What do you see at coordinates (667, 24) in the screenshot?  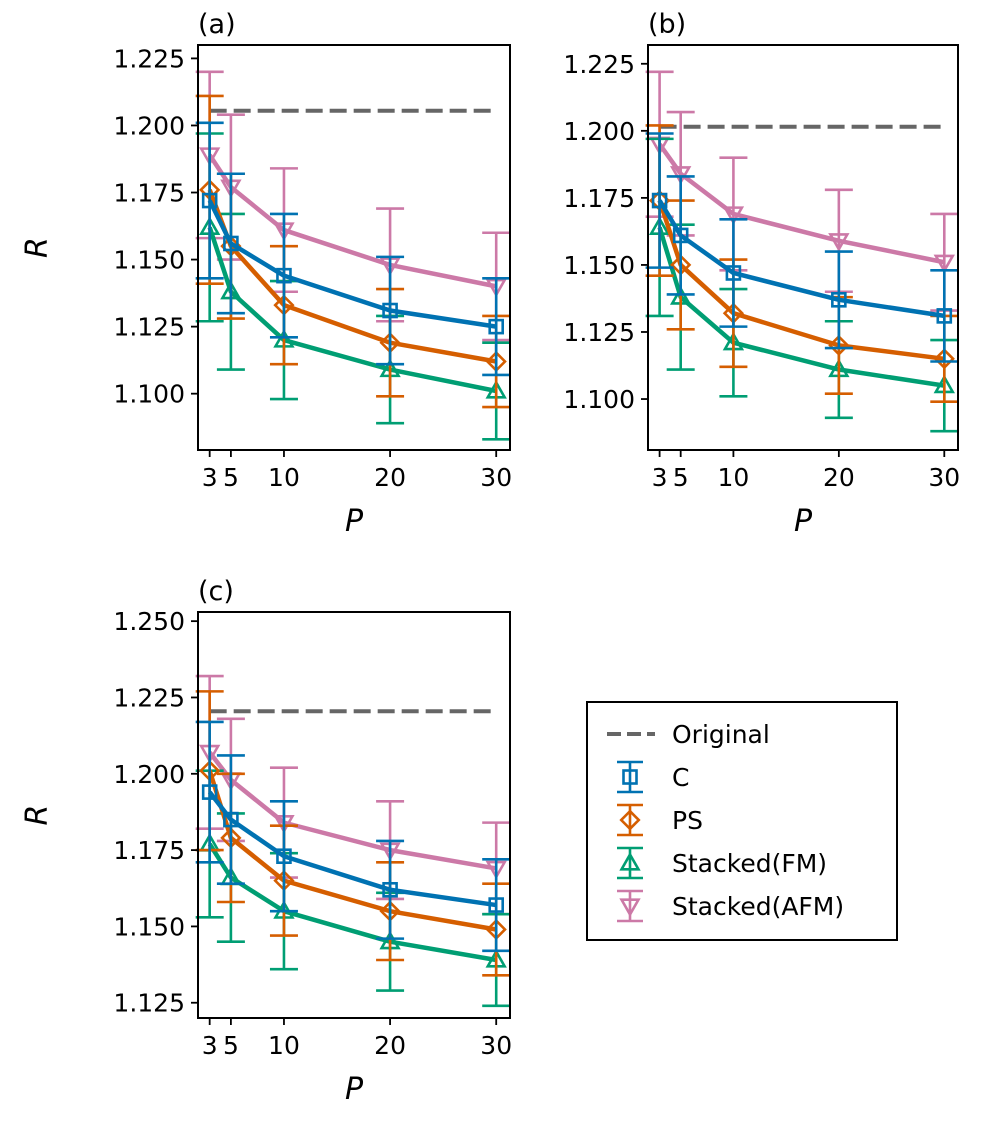 I see `panel-label: (b)` at bounding box center [667, 24].